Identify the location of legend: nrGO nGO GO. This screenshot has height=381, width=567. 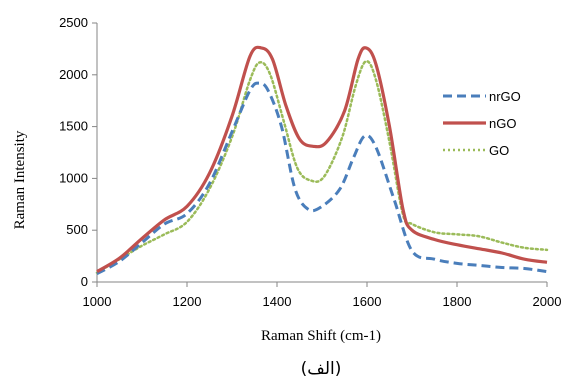
(482, 123).